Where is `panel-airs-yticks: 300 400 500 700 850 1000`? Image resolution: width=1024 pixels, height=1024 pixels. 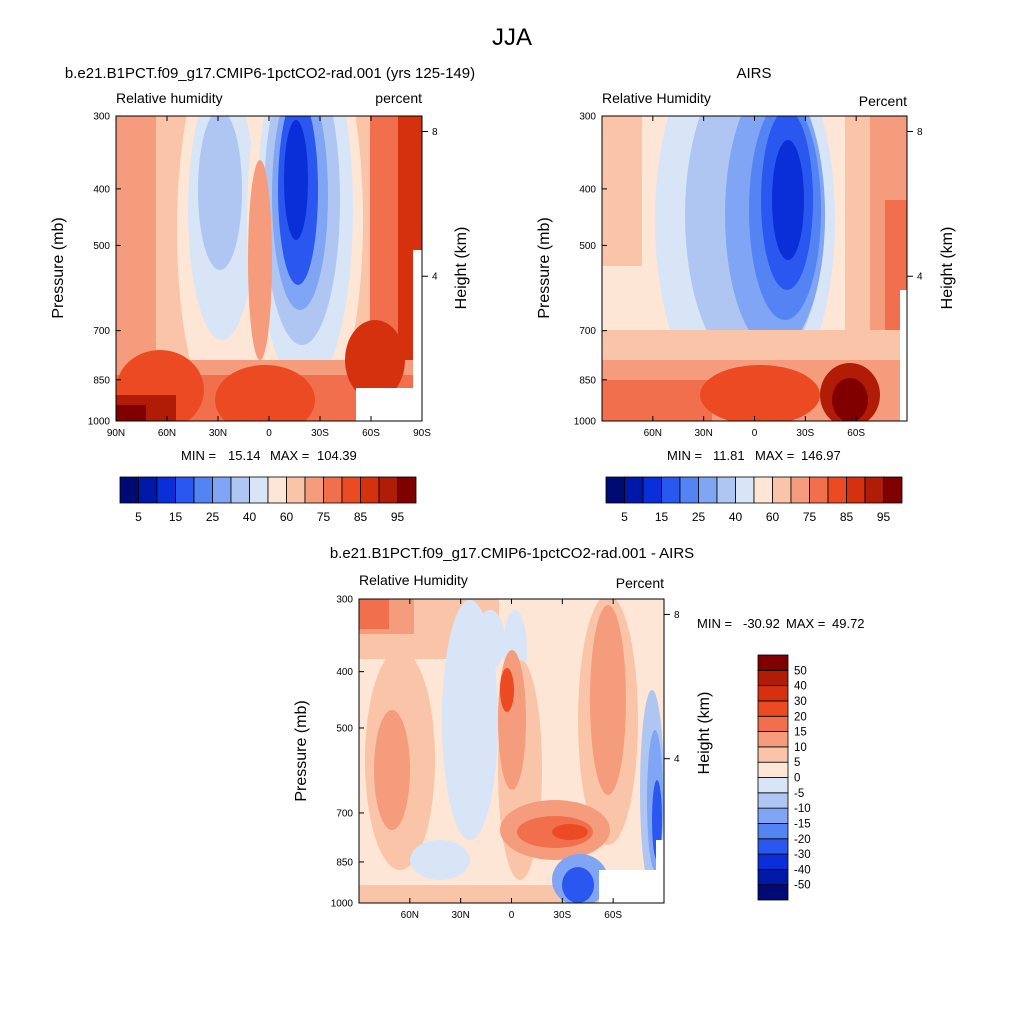 panel-airs-yticks: 300 400 500 700 850 1000 is located at coordinates (590, 270).